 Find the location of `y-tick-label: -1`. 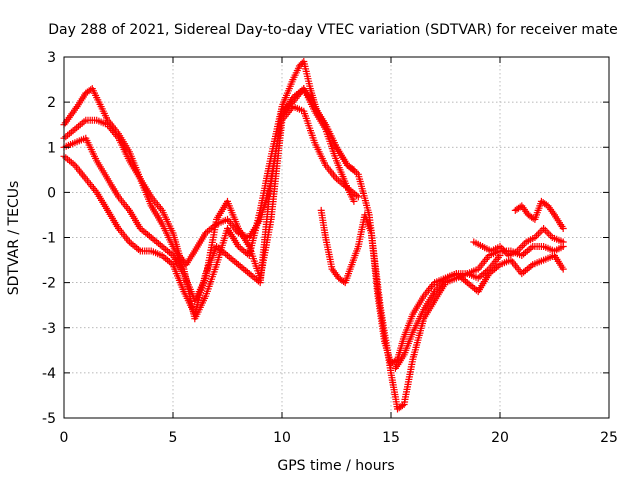

y-tick-label: -1 is located at coordinates (49, 239).